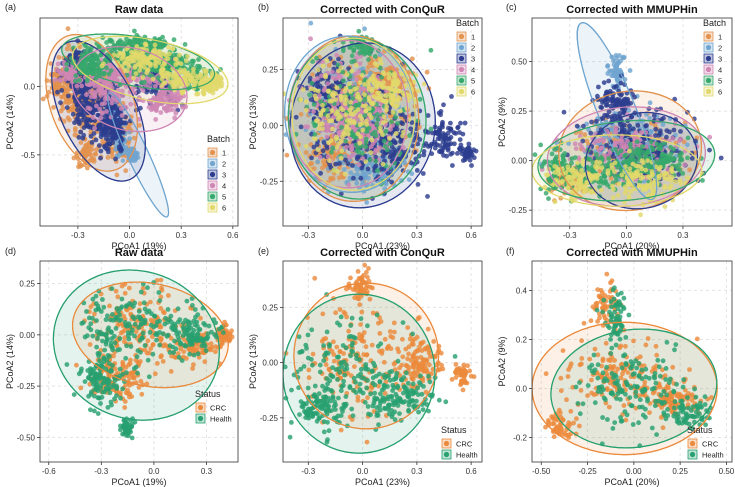  Describe the element at coordinates (218, 139) in the screenshot. I see `legend-title: Batch` at that location.